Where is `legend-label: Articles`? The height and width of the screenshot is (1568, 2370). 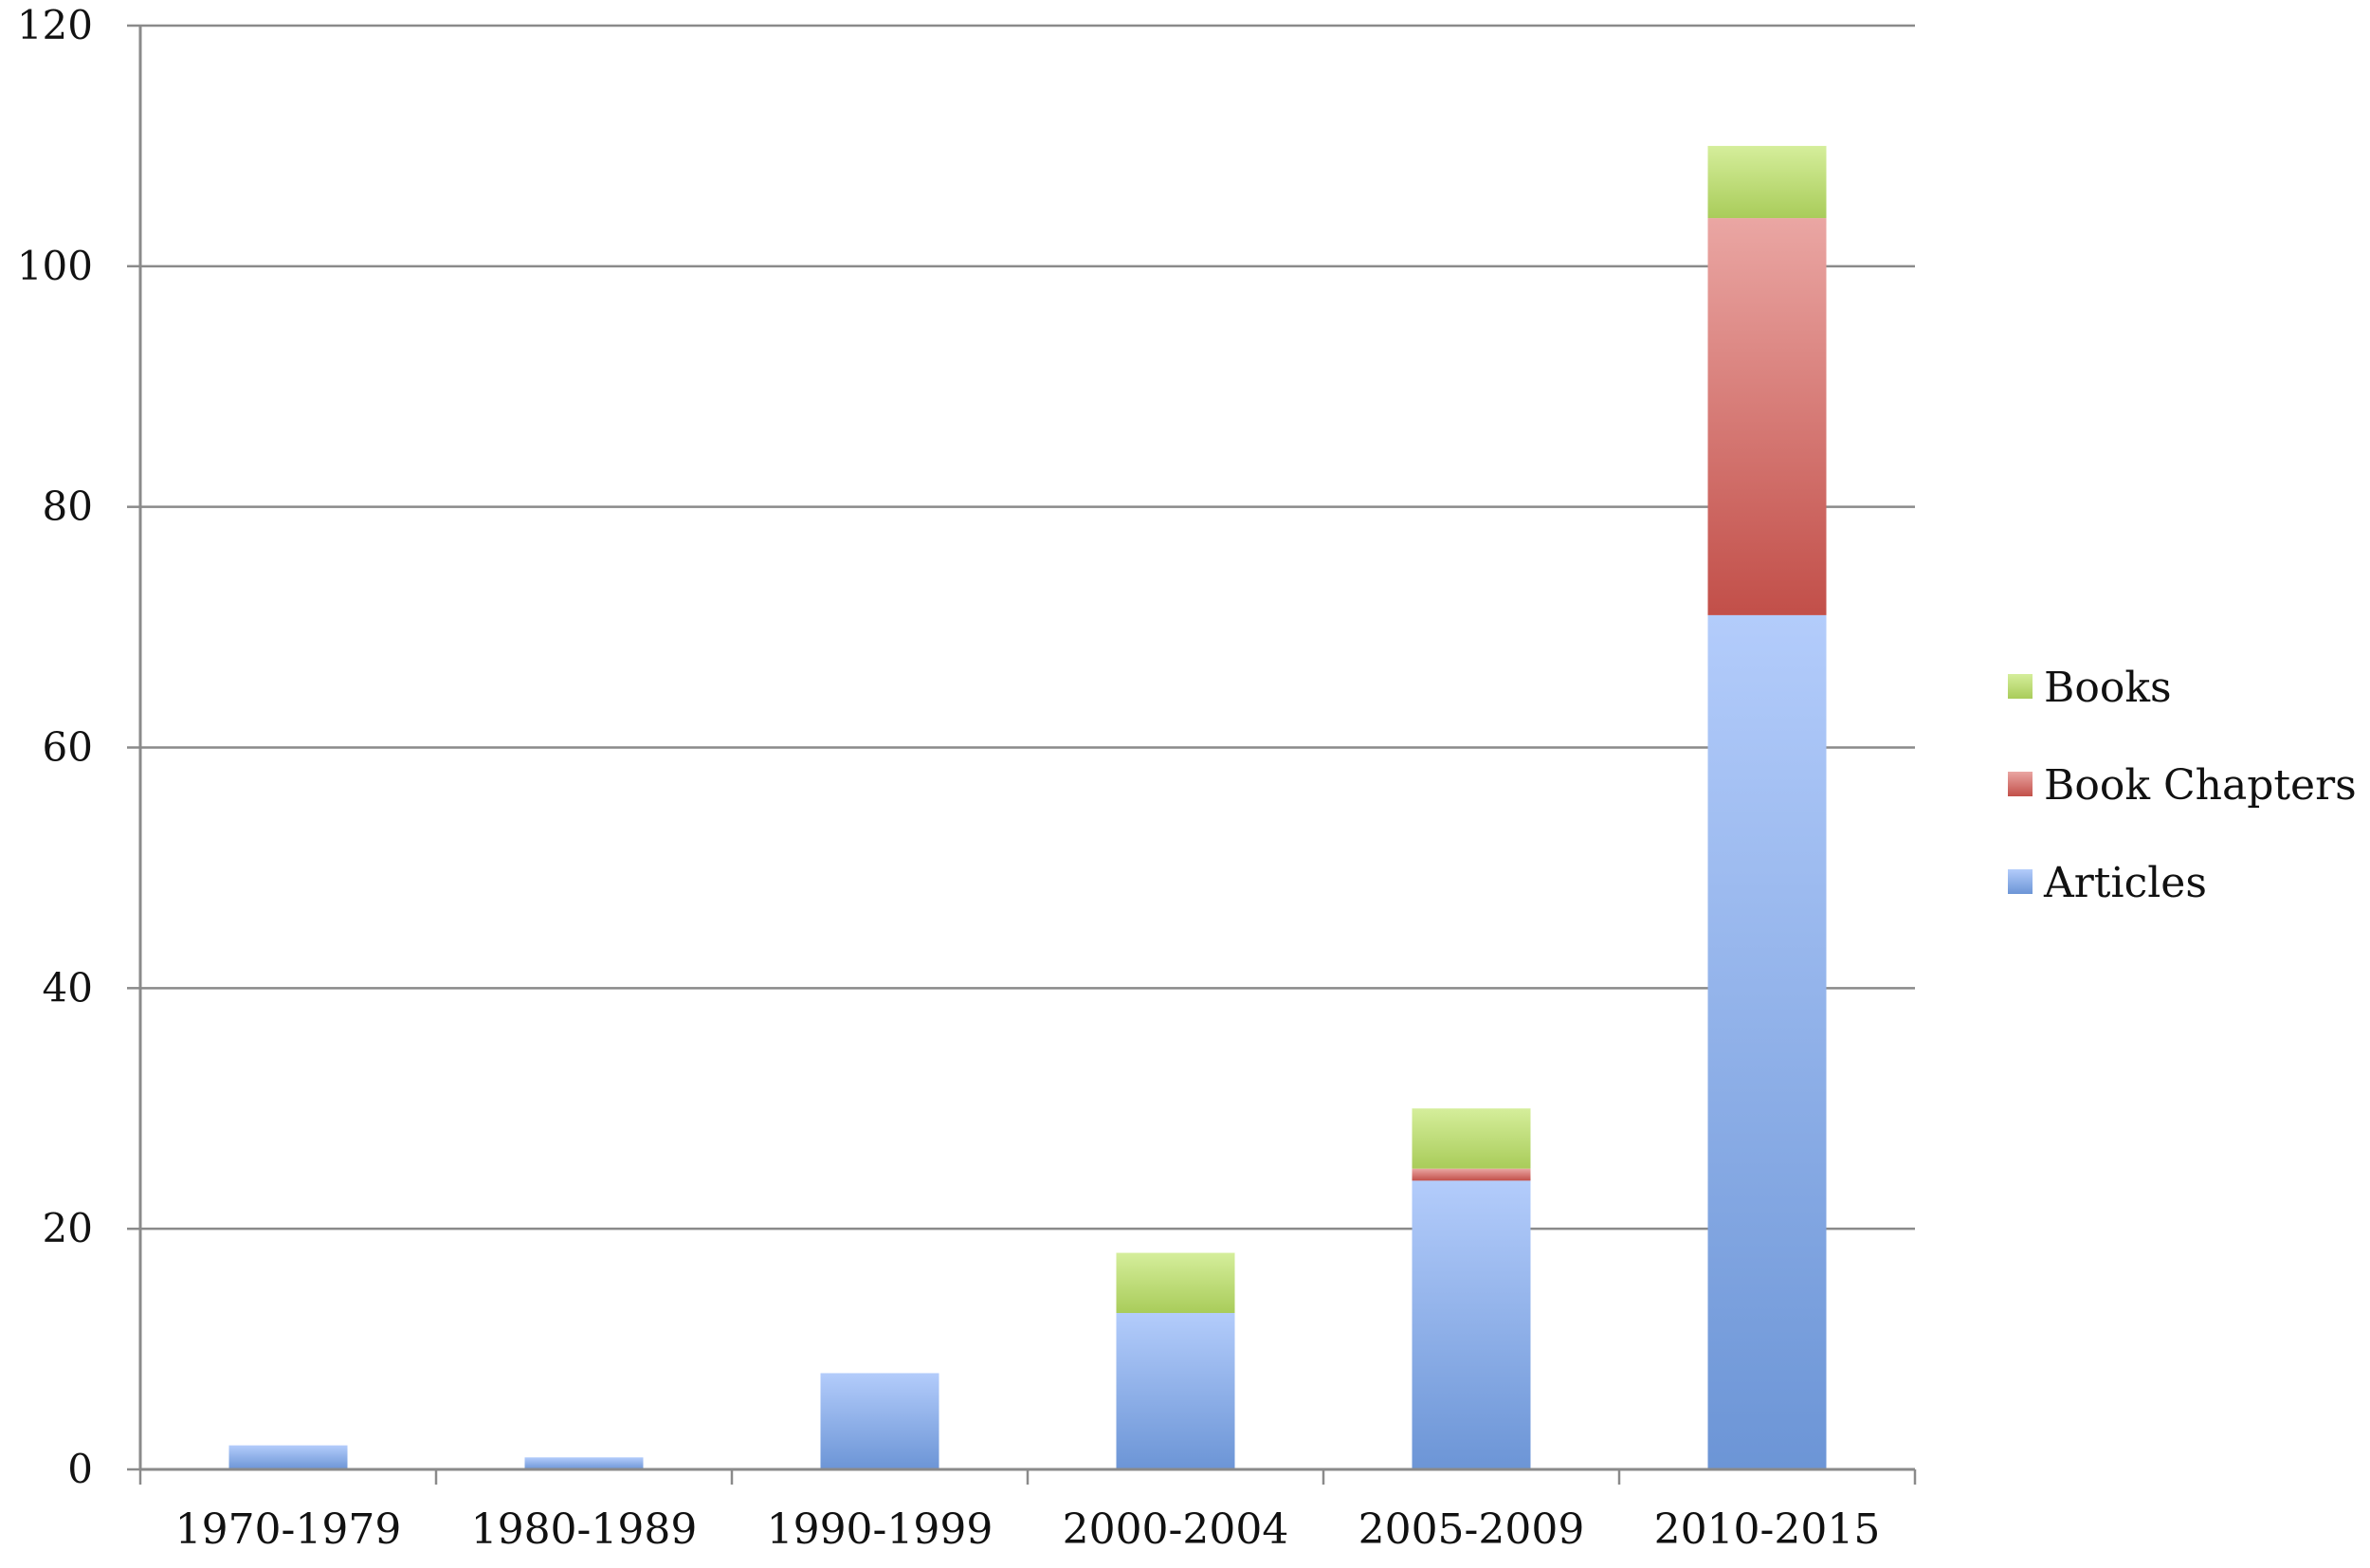
legend-label: Articles is located at coordinates (2125, 883).